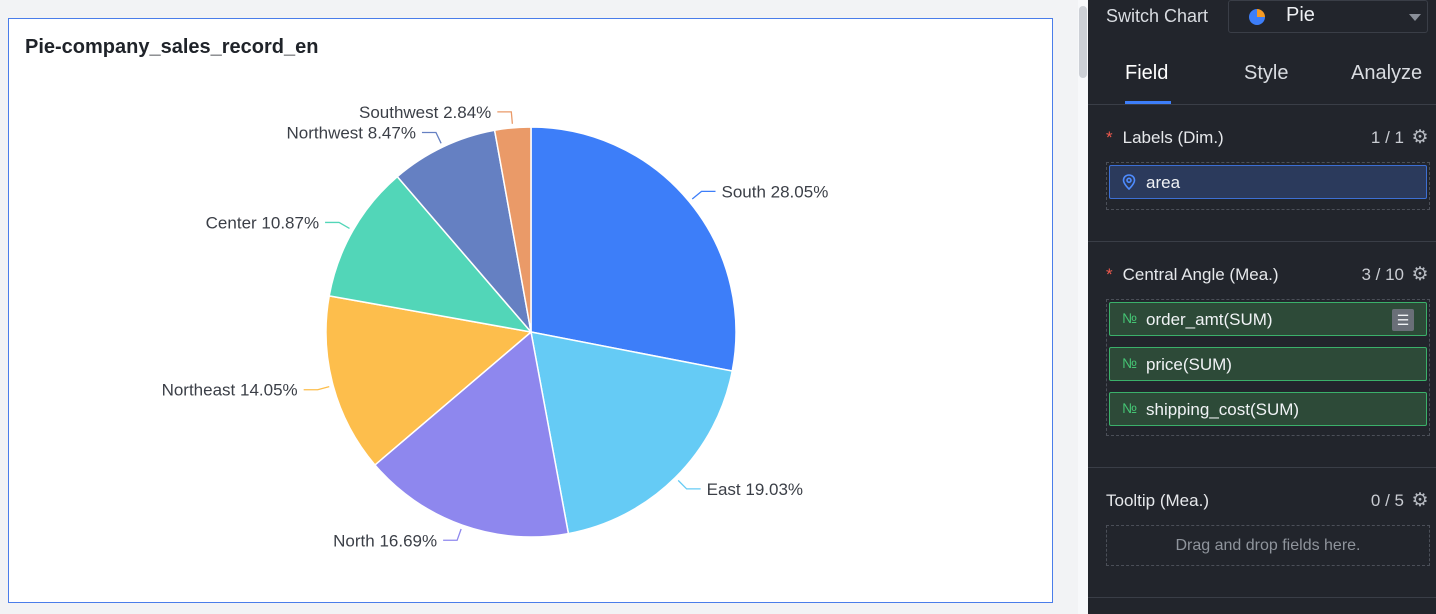  What do you see at coordinates (431, 137) in the screenshot?
I see `leader-line-northwest` at bounding box center [431, 137].